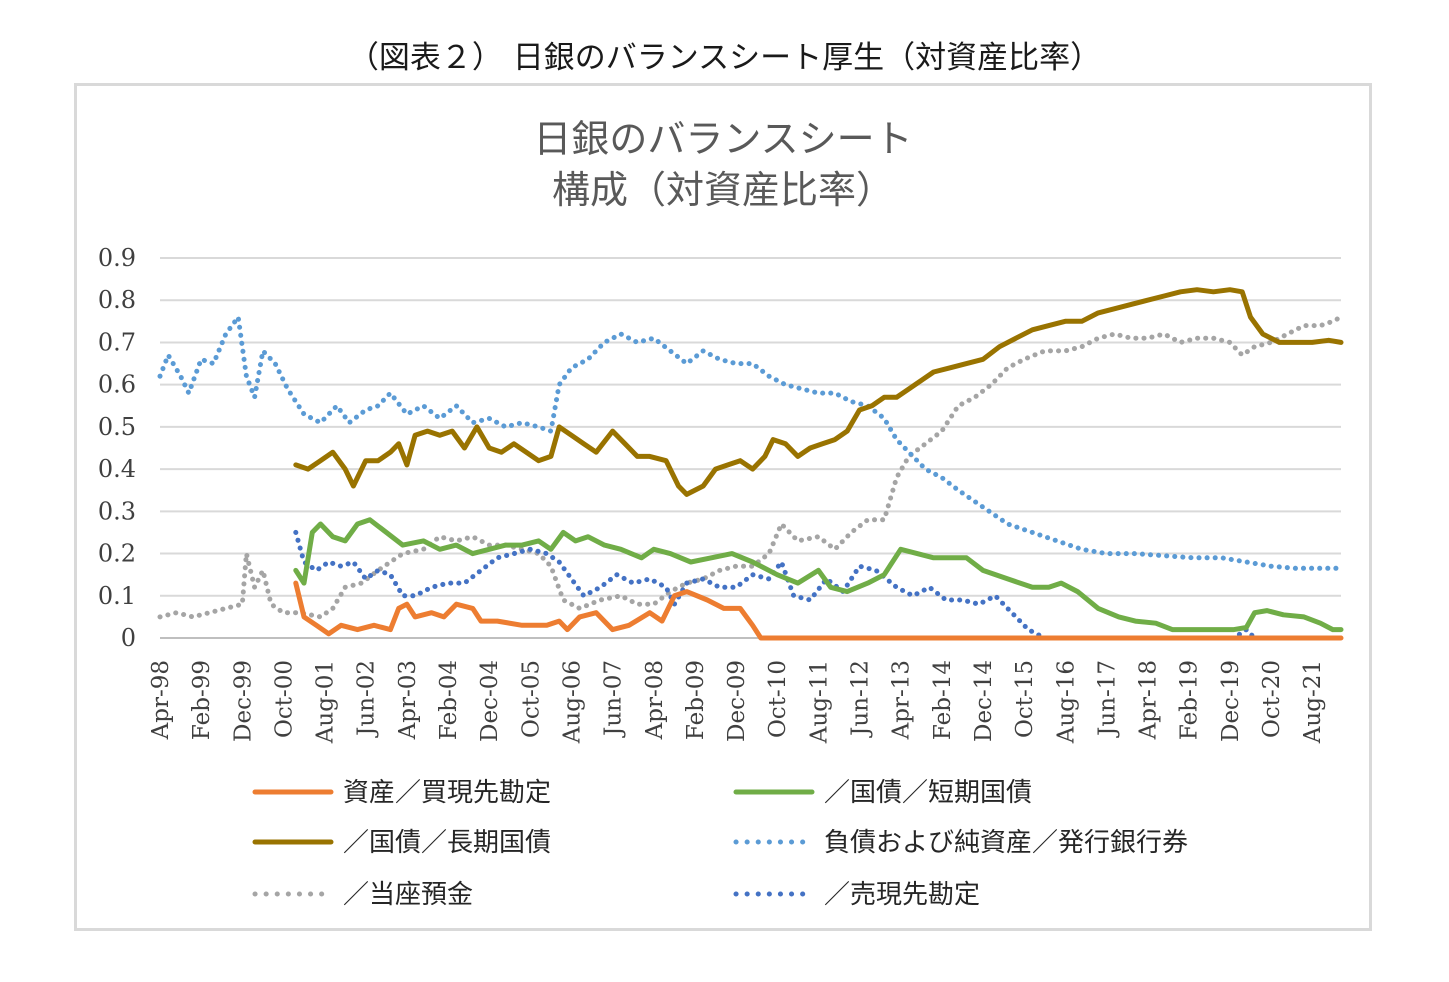  What do you see at coordinates (117, 448) in the screenshot?
I see `y-axis: 0 0.1 0.2 0.3 0.4 0.5 0.6 0.7 0.8 0.9` at bounding box center [117, 448].